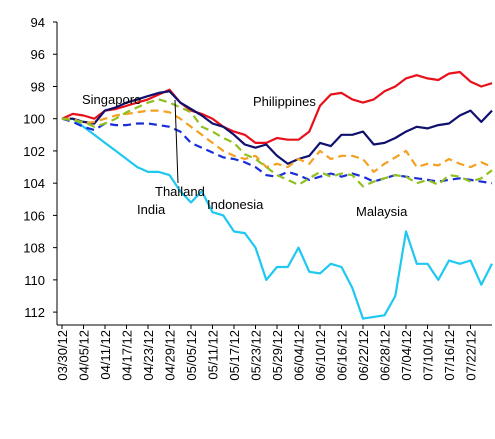 This screenshot has height=439, width=495. Describe the element at coordinates (38, 22) in the screenshot. I see `y-tick-label: 94` at that location.